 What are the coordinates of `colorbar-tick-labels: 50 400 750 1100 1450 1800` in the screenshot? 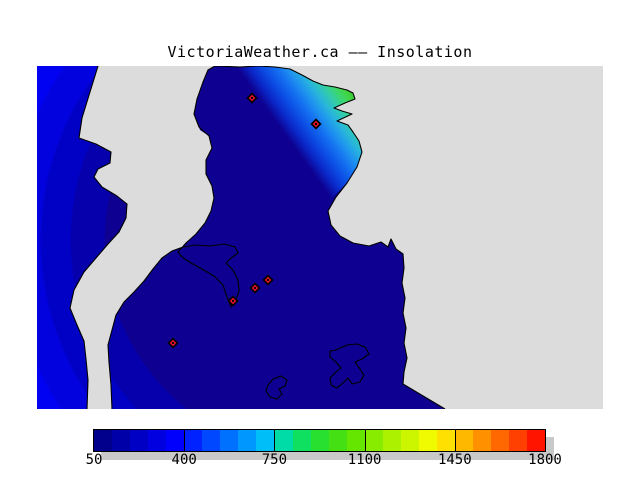 It's located at (320, 460).